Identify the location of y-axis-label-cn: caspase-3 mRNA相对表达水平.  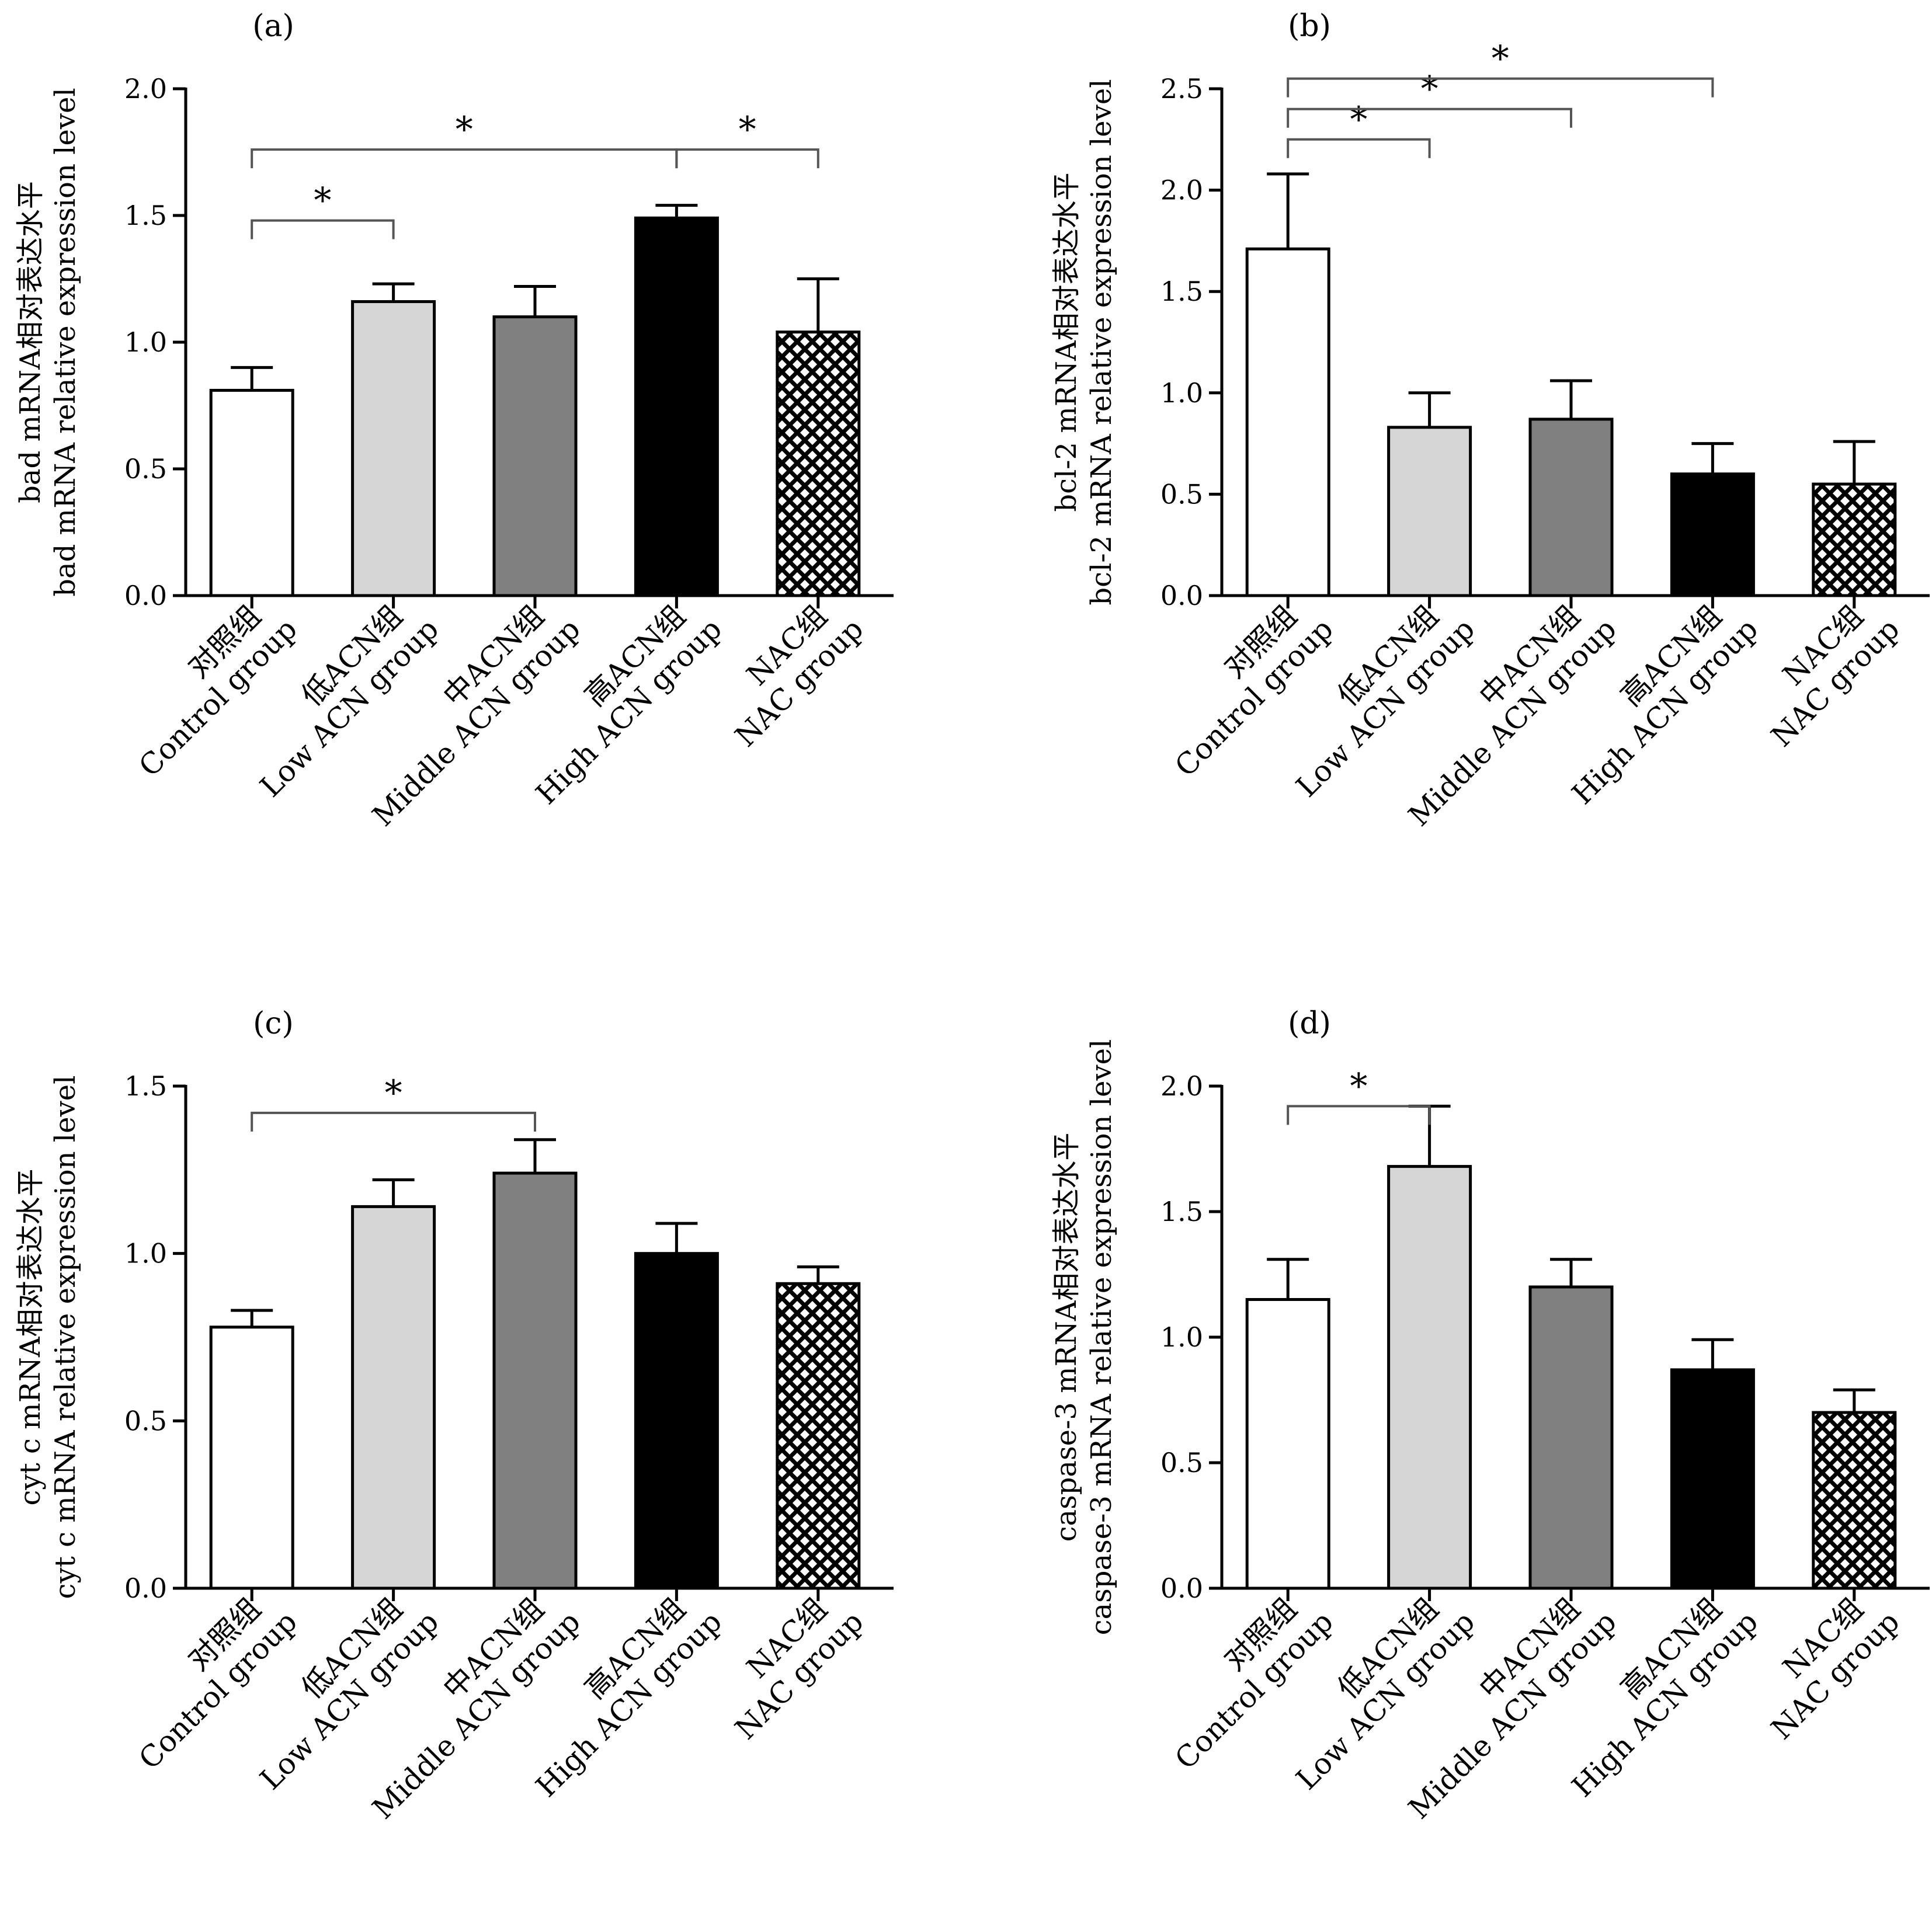
(1066, 1337).